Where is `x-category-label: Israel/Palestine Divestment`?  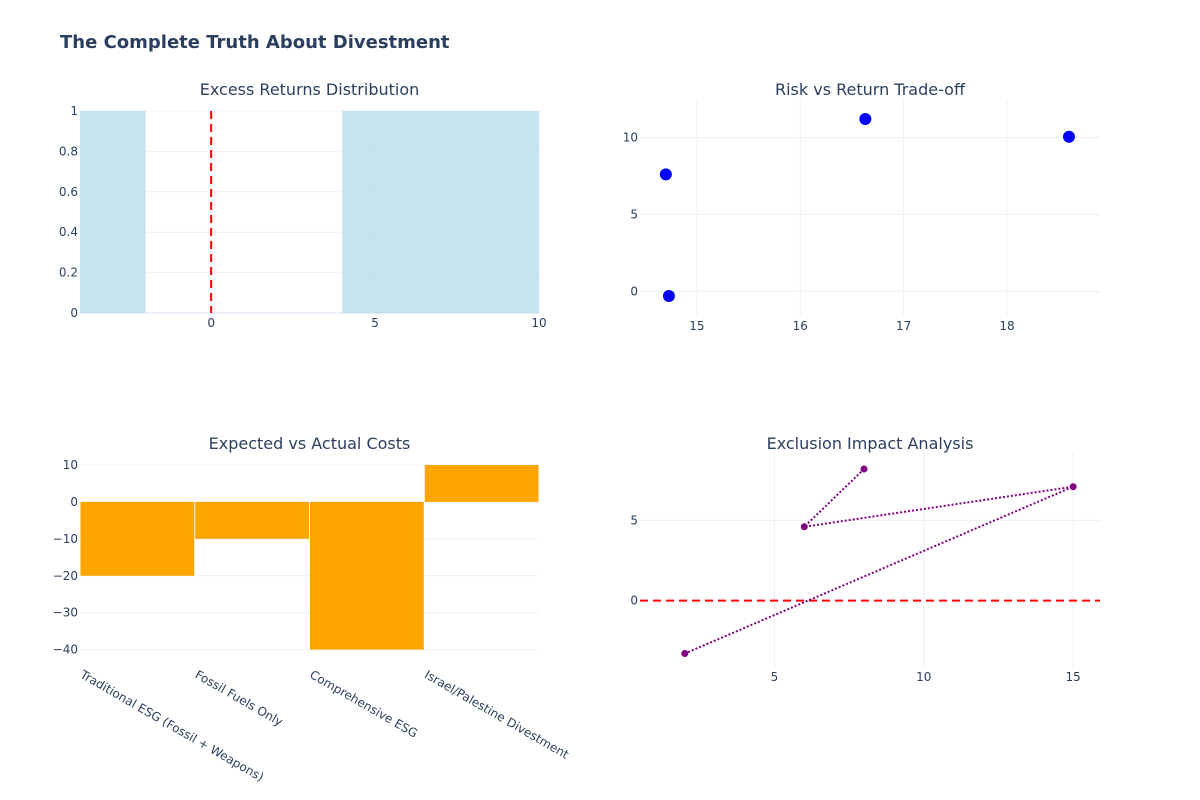
x-category-label: Israel/Palestine Divestment is located at coordinates (496, 714).